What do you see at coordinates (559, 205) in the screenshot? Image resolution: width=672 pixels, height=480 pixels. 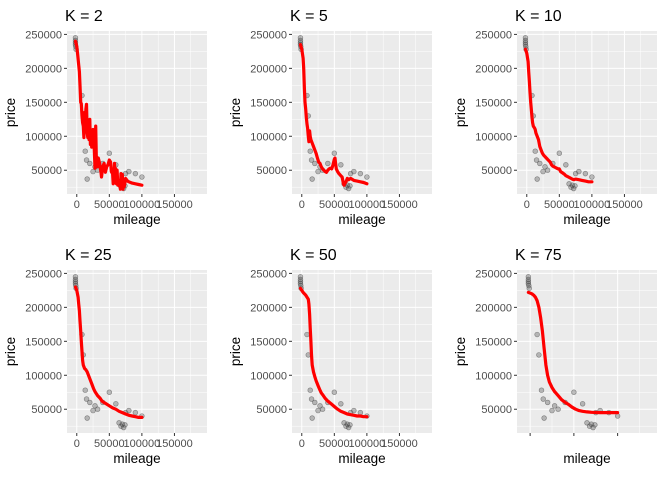 I see `x-tick-label: 50000` at bounding box center [559, 205].